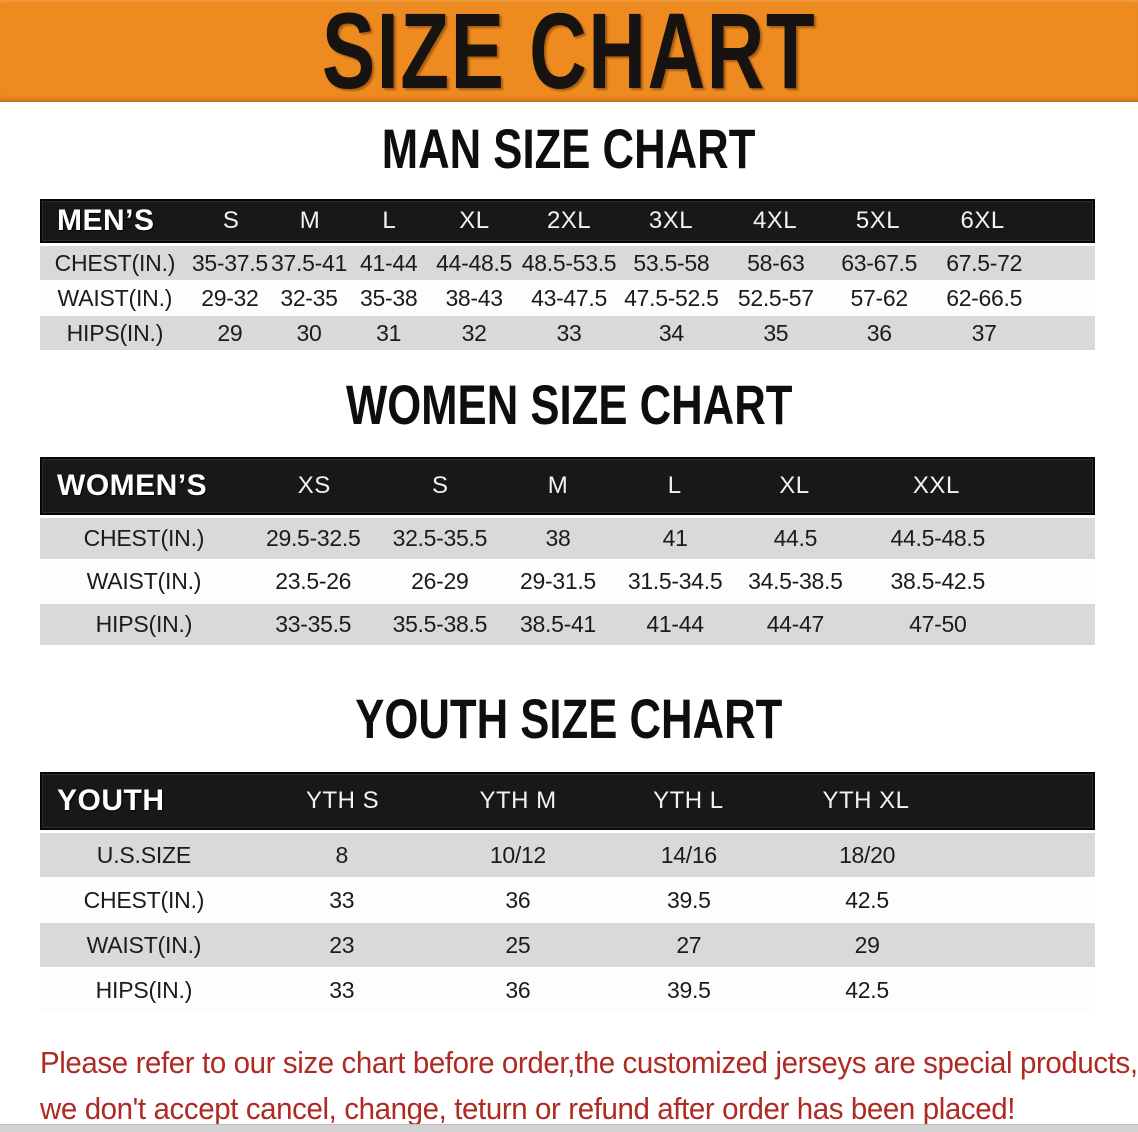  Describe the element at coordinates (938, 581) in the screenshot. I see `size-value: 38.5-42.5` at that location.